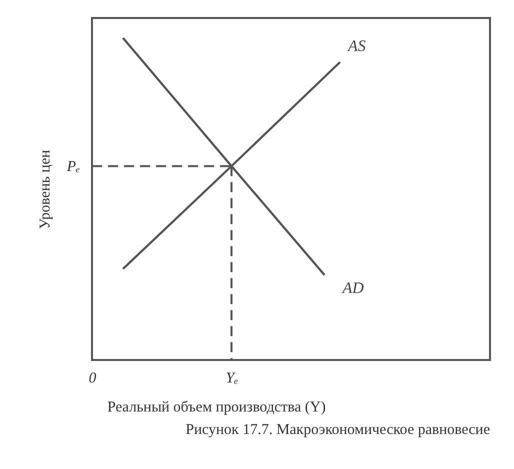 This screenshot has width=514, height=469. I want to click on series-label: AD, so click(353, 288).